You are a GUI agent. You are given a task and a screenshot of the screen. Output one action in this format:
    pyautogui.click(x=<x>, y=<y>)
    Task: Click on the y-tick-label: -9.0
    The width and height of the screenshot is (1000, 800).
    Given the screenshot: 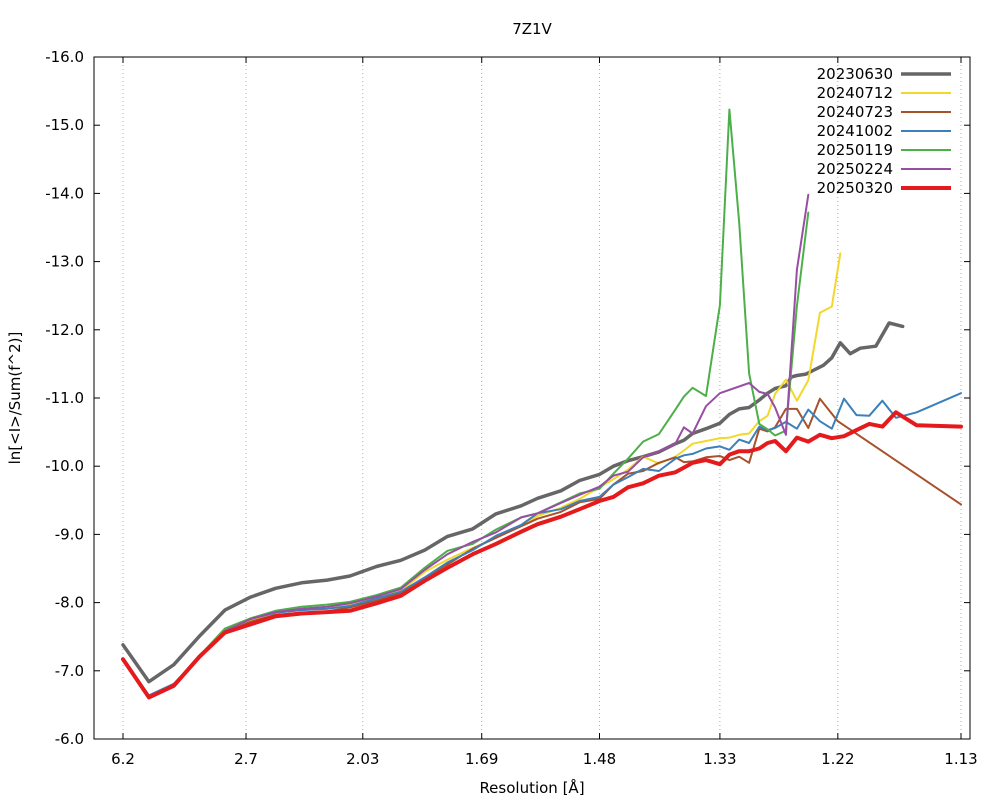 What is the action you would take?
    pyautogui.click(x=69, y=534)
    